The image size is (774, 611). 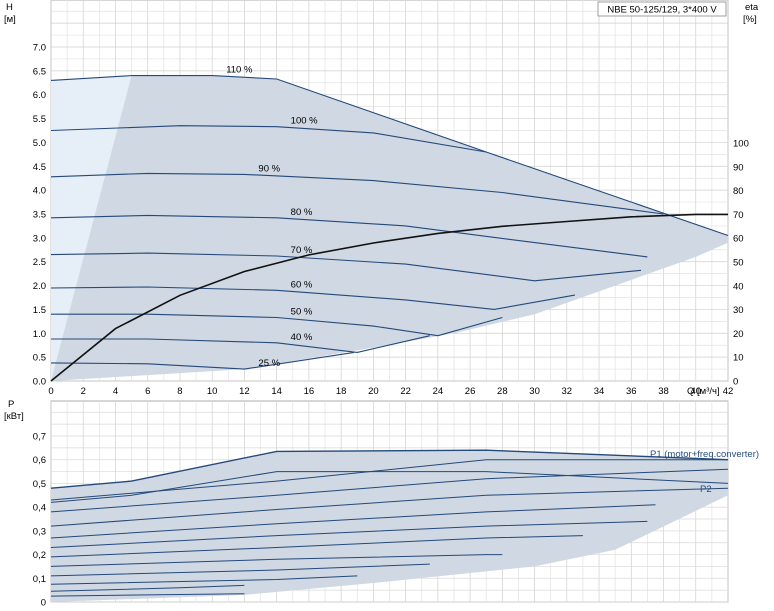 I want to click on y-tick-label-h: 3.0, so click(x=39, y=238).